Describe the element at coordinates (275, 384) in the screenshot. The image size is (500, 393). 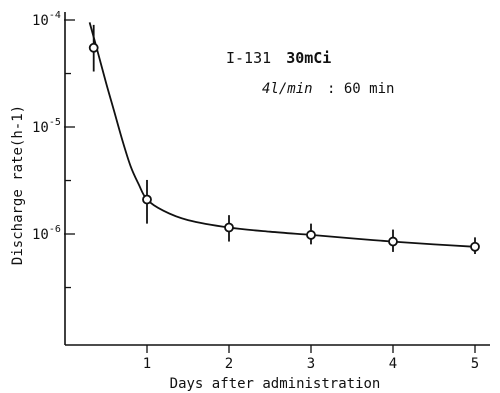
I see `x-axis-label: Days after administration` at that location.